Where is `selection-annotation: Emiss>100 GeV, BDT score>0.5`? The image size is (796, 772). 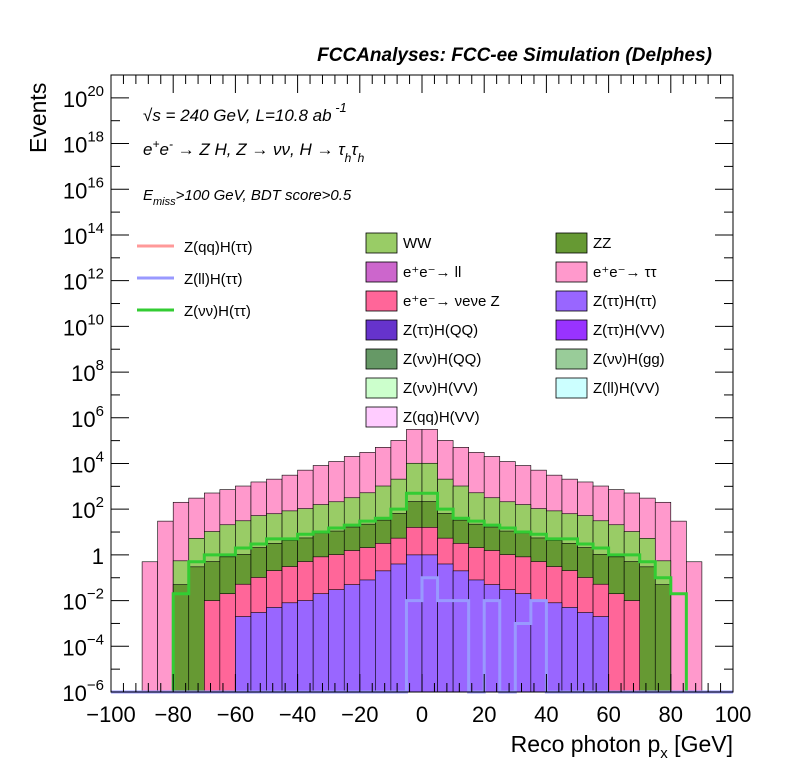
selection-annotation: Emiss>100 GeV, BDT score>0.5 is located at coordinates (247, 197).